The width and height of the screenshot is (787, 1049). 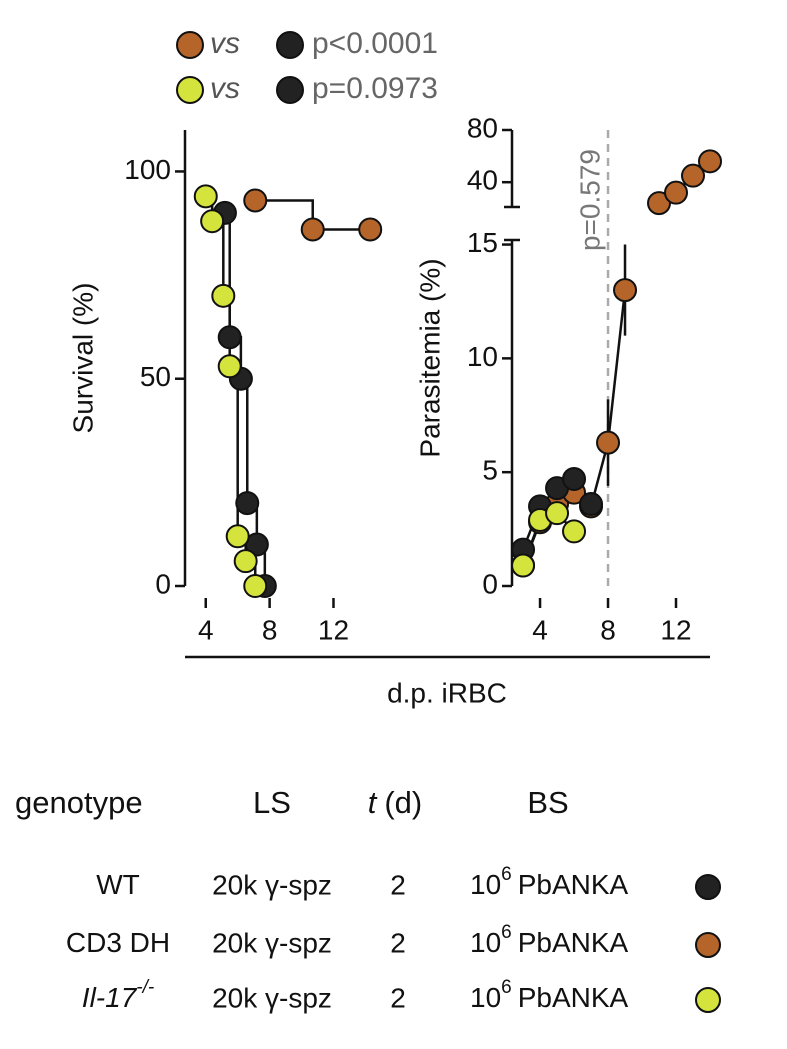 I want to click on y-tick-label: 80, so click(x=482, y=127).